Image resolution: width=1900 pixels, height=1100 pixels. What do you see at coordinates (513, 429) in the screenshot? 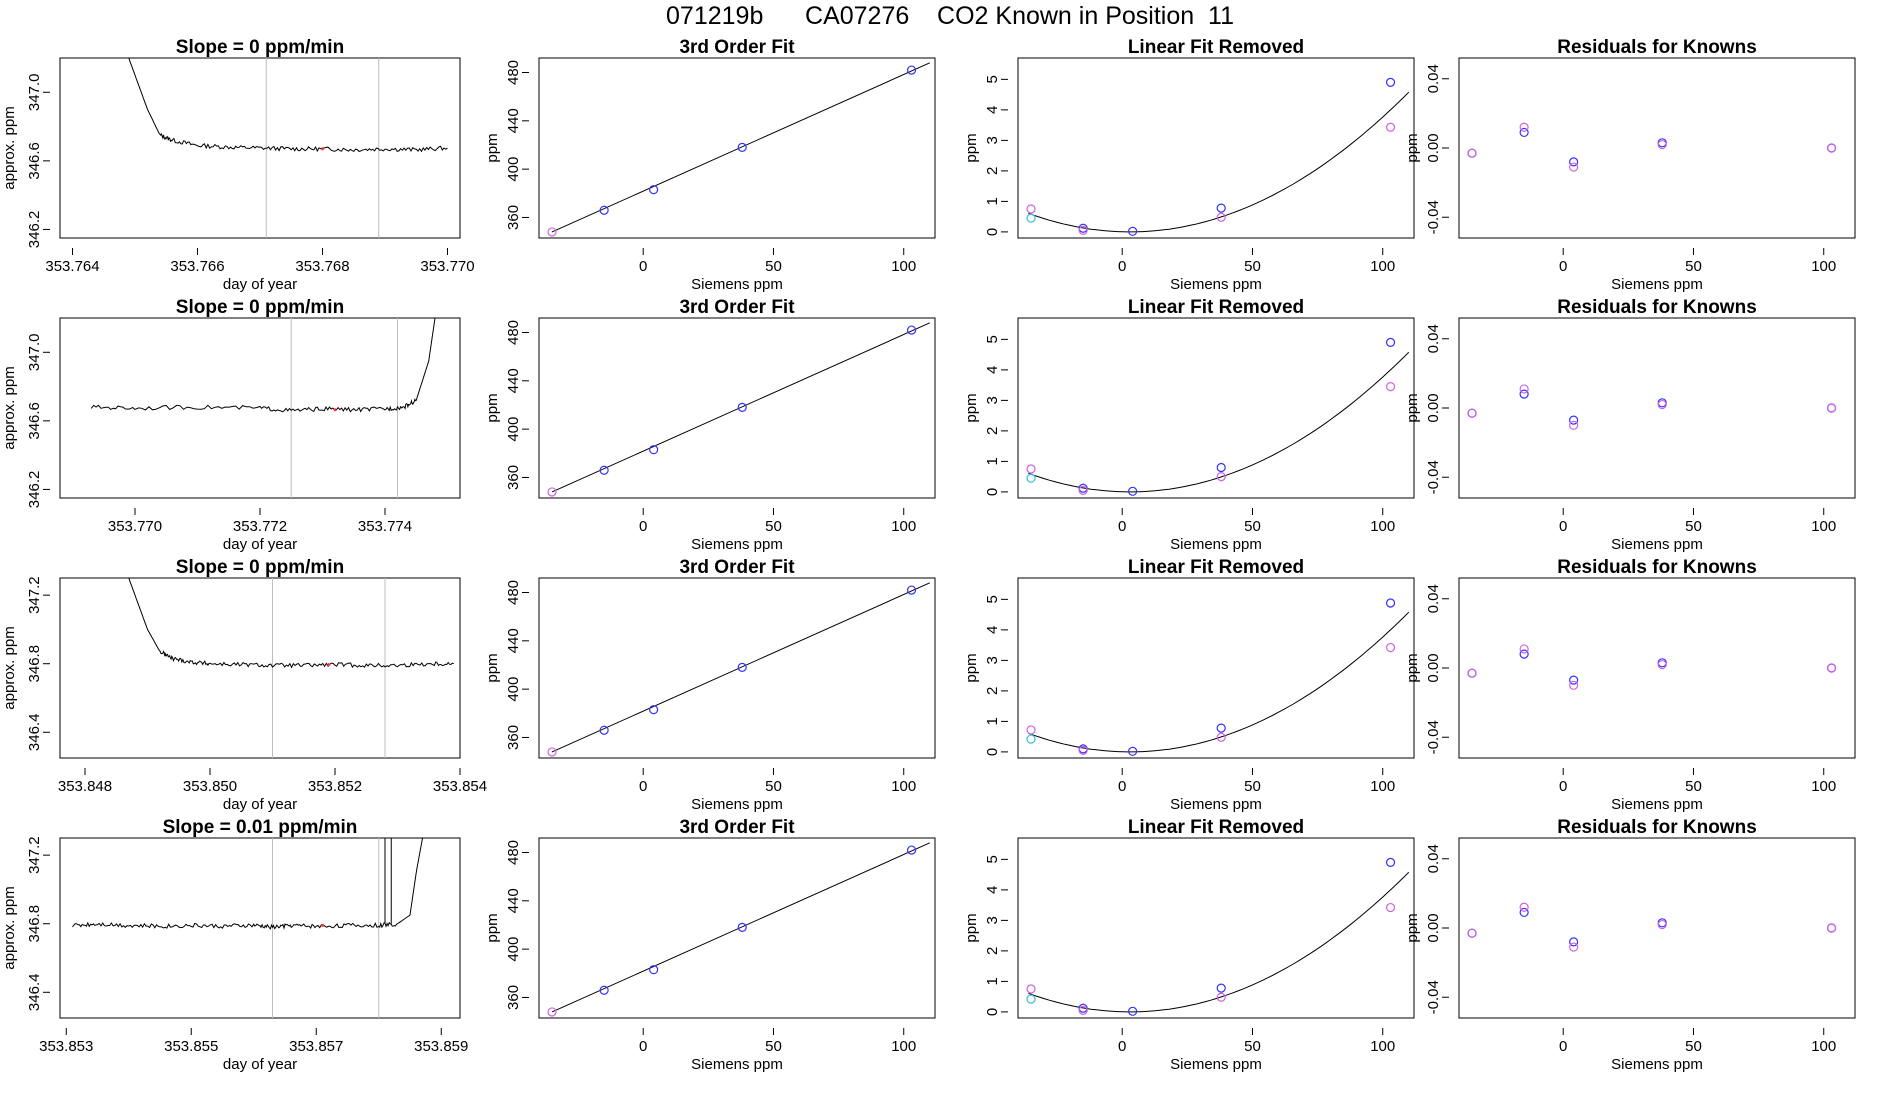
I see `y-tick-label: 400` at bounding box center [513, 429].